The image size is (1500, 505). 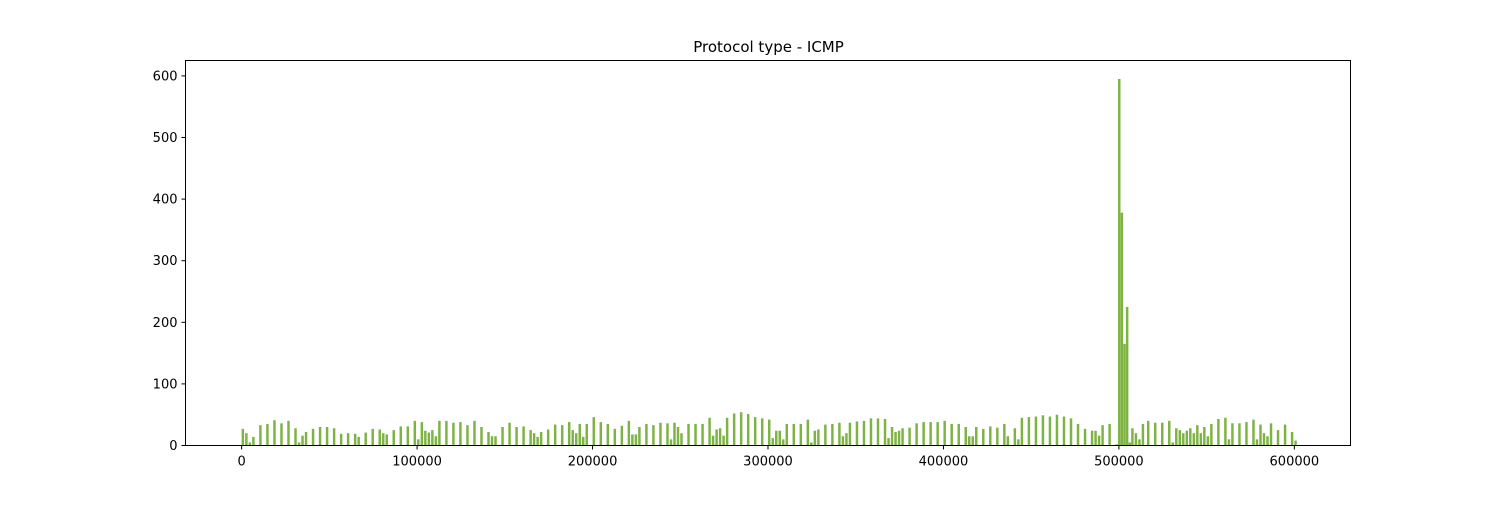 I want to click on x-tick-label-6: 600000, so click(x=1295, y=462).